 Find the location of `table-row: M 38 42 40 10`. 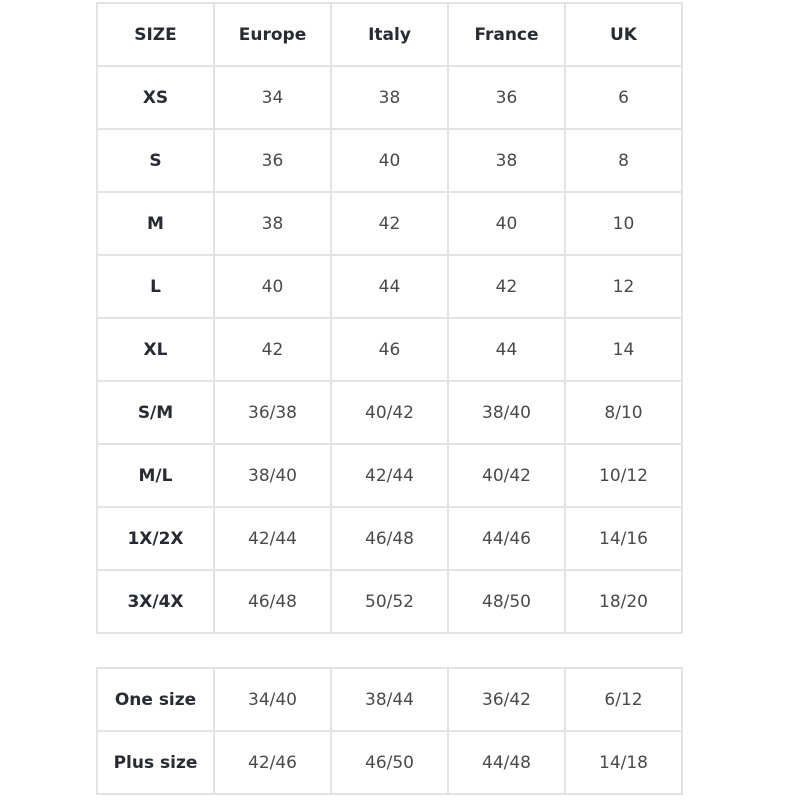

table-row: M 38 42 40 10 is located at coordinates (389, 223).